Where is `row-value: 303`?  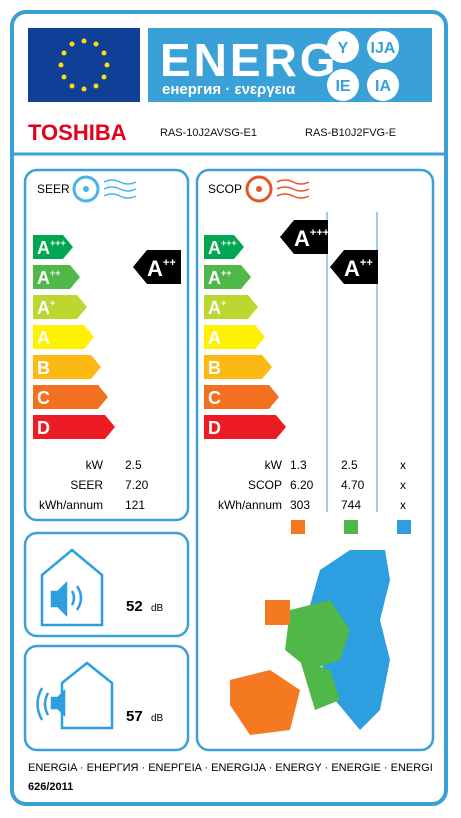
row-value: 303 is located at coordinates (300, 505).